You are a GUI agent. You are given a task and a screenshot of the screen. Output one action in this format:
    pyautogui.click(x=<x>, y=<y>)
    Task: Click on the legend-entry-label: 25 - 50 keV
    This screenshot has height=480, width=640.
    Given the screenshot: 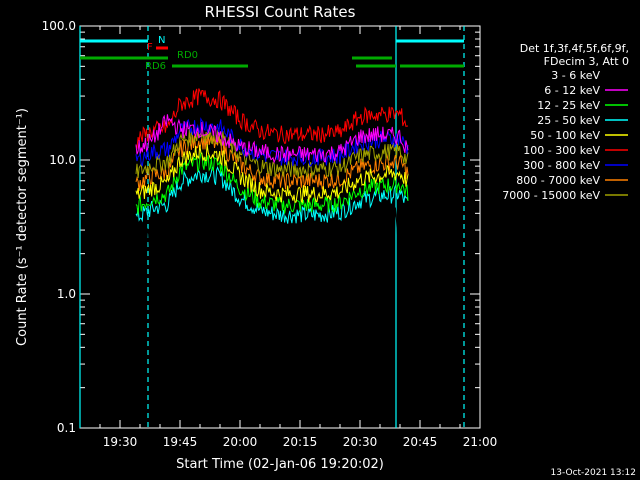 What is the action you would take?
    pyautogui.click(x=568, y=120)
    